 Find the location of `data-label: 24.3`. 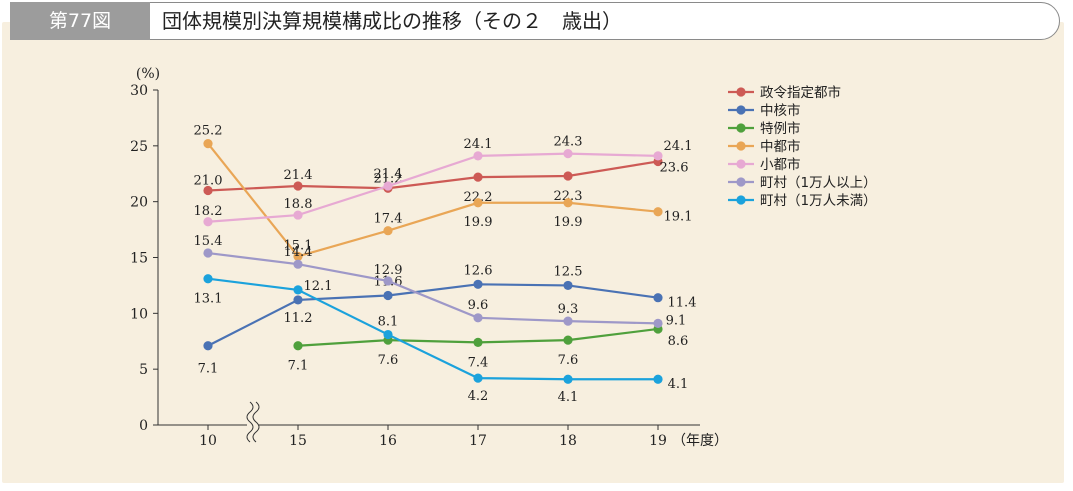

data-label: 24.3 is located at coordinates (568, 142).